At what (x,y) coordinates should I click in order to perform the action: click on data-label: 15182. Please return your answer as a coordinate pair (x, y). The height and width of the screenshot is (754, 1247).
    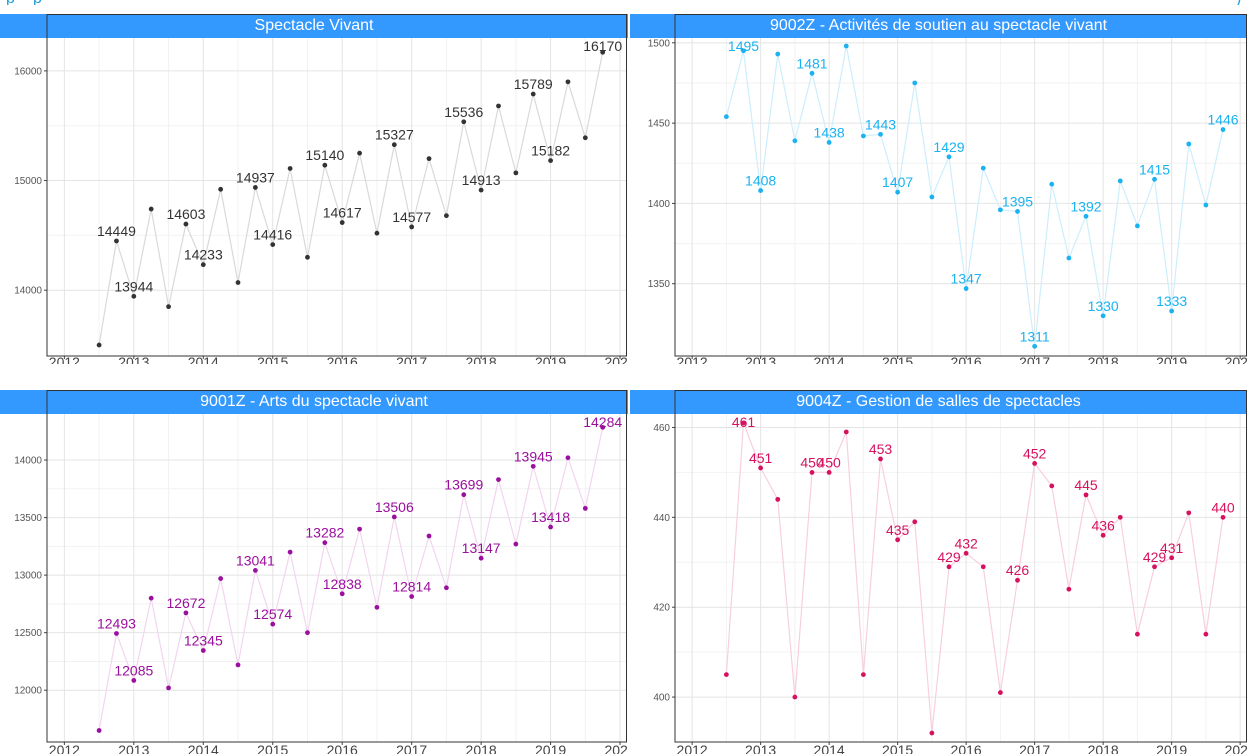
    Looking at the image, I should click on (550, 151).